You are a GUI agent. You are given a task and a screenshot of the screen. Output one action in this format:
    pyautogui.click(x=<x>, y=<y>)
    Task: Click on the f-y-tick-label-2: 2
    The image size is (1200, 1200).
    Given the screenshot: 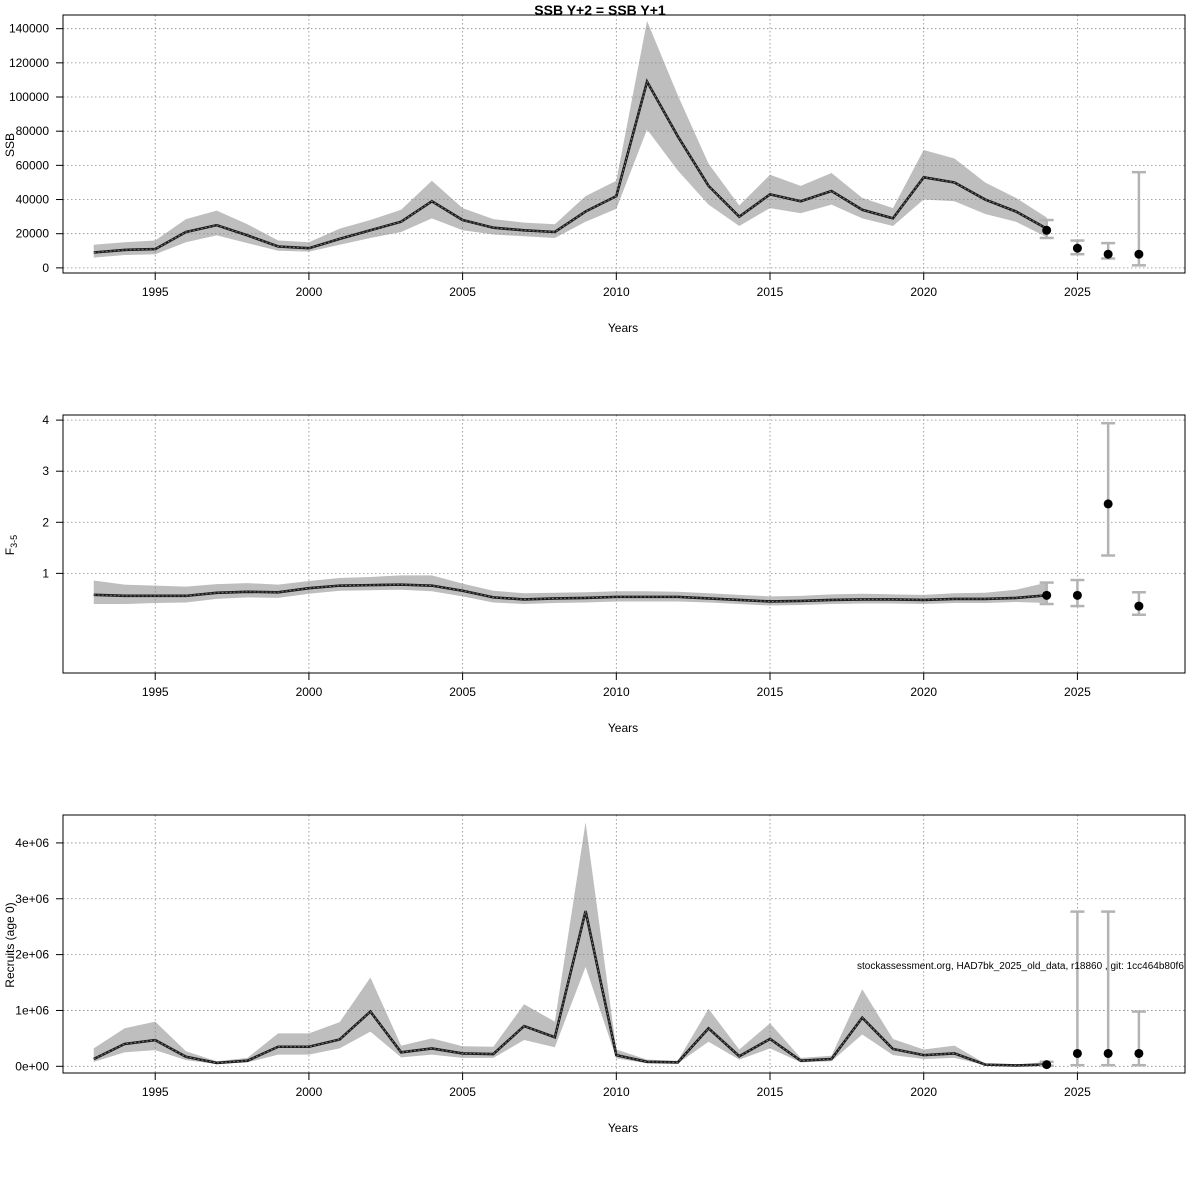 What is the action you would take?
    pyautogui.click(x=45, y=522)
    